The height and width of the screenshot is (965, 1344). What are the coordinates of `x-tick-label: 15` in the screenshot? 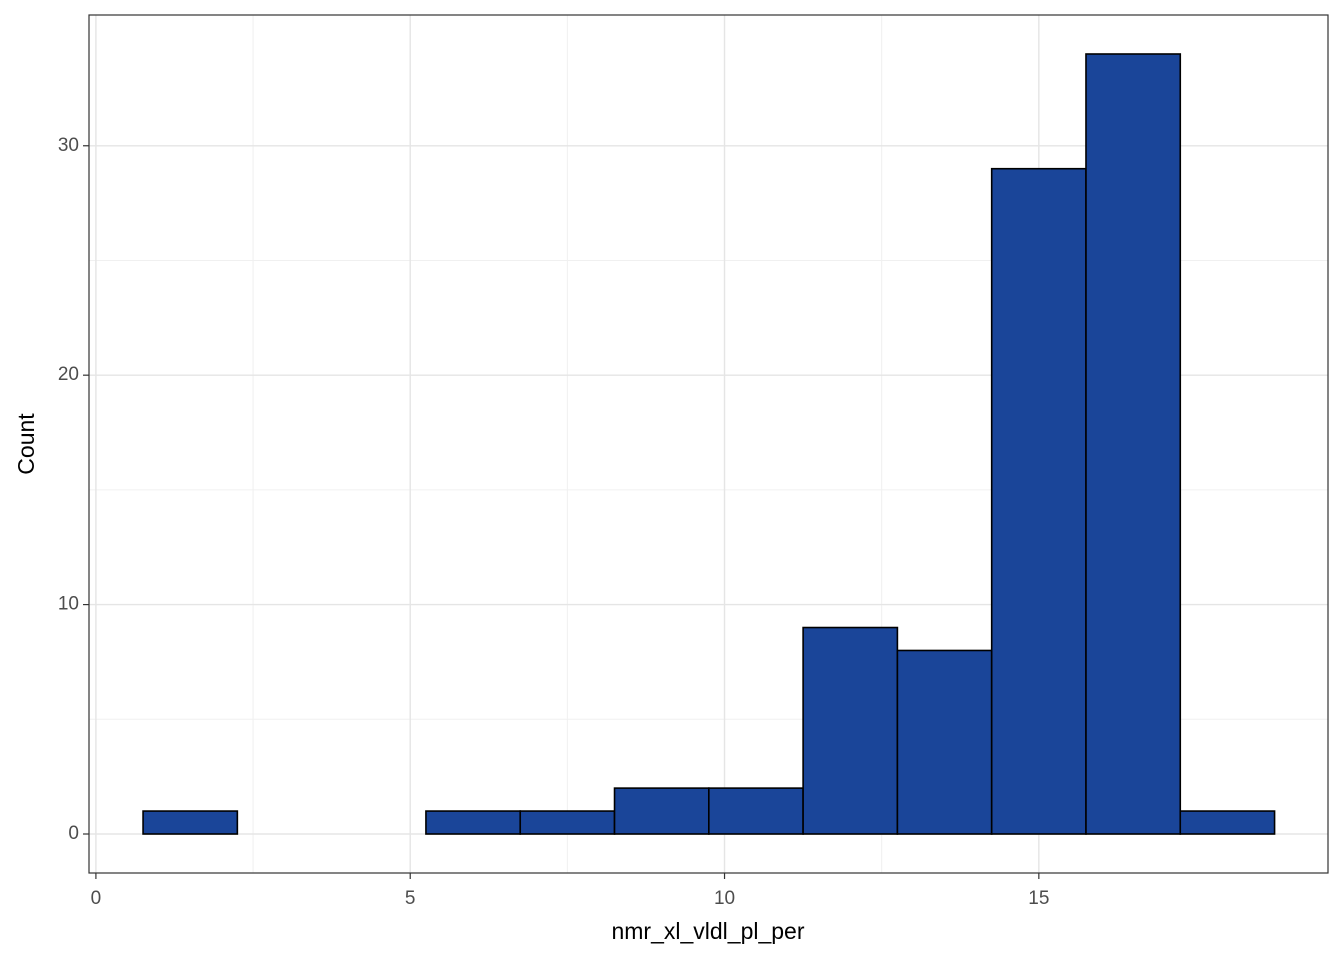 It's located at (1038, 898).